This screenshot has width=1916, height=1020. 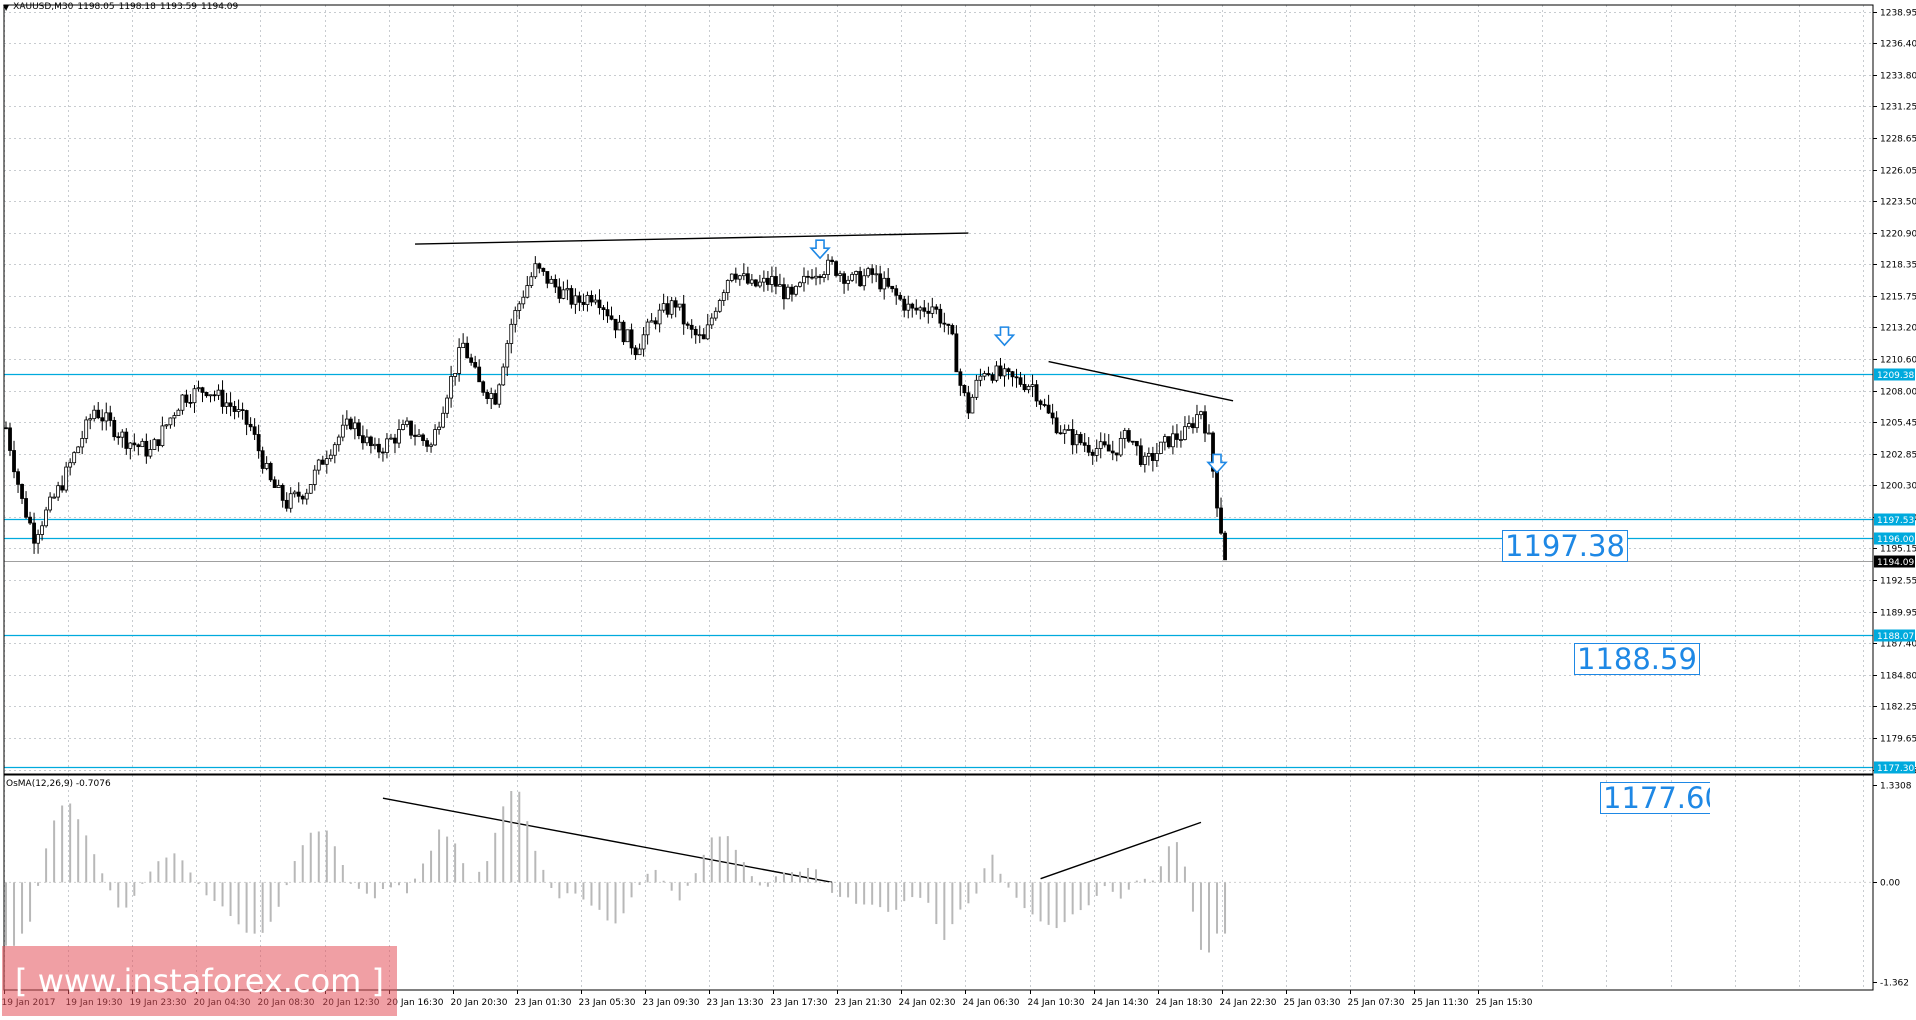 What do you see at coordinates (1894, 984) in the screenshot?
I see `osma-y-tick-label: -1.362` at bounding box center [1894, 984].